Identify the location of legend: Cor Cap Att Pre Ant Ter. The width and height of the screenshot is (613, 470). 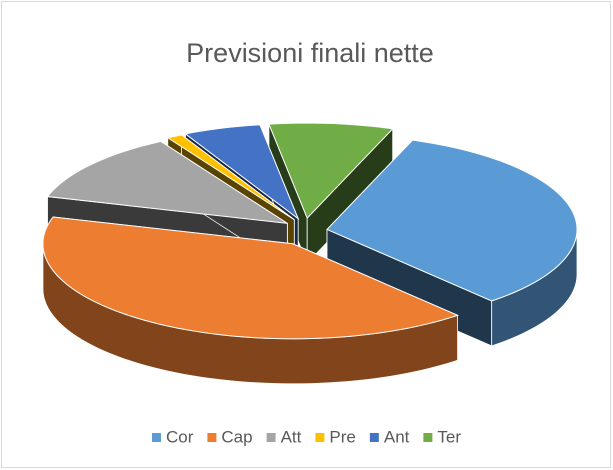
(306, 436).